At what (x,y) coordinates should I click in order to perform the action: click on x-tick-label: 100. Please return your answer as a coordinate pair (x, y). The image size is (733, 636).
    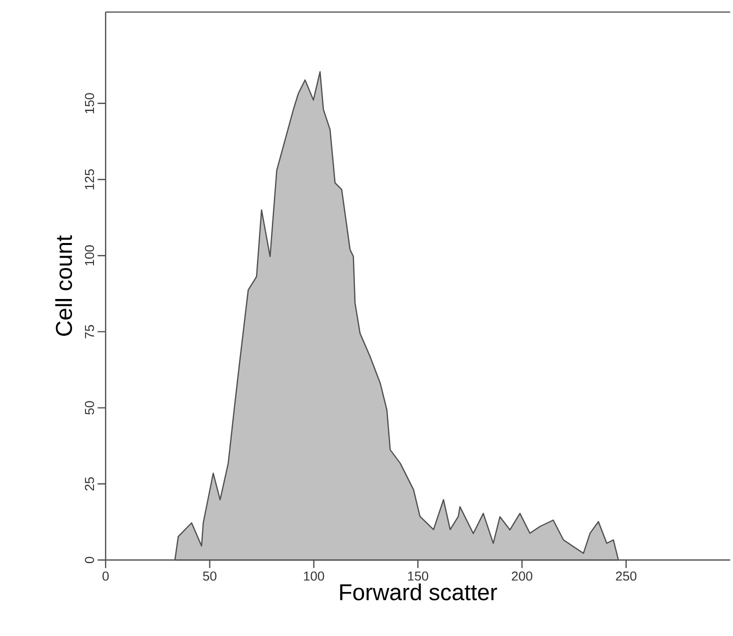
    Looking at the image, I should click on (314, 576).